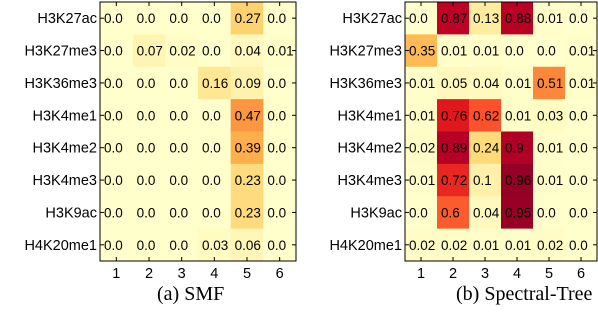  Describe the element at coordinates (182, 274) in the screenshot. I see `column-label: 3` at that location.